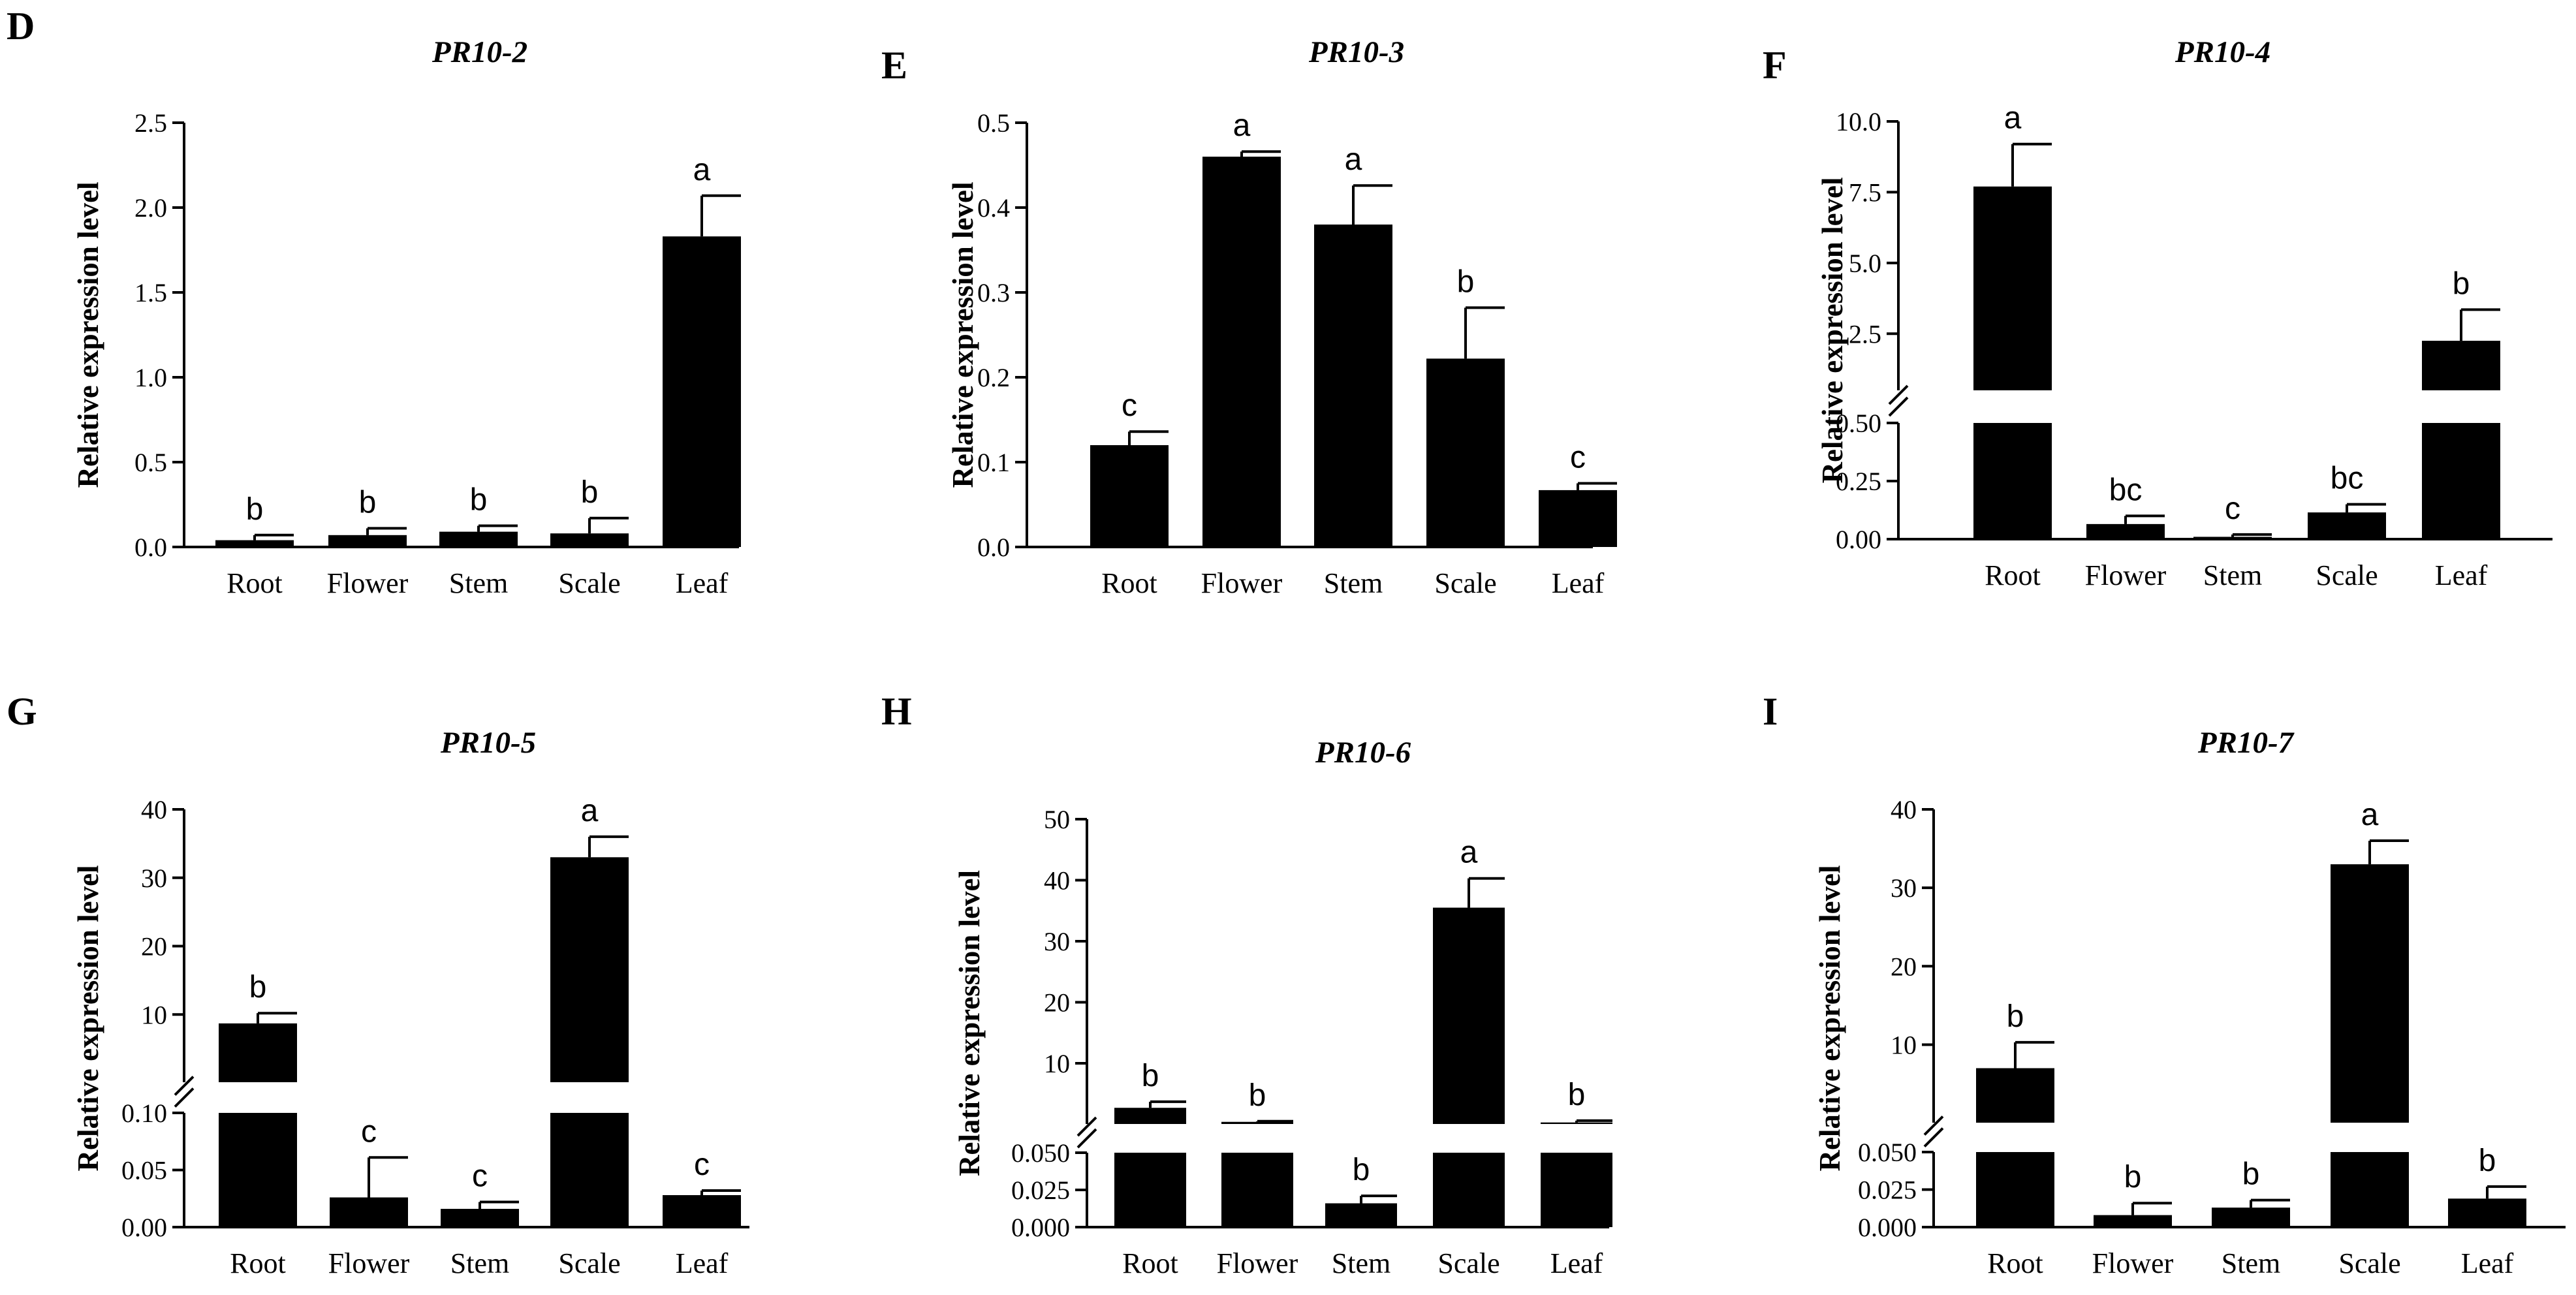 The height and width of the screenshot is (1295, 2576). Describe the element at coordinates (1865, 263) in the screenshot. I see `y-tick-label: 5.0` at that location.